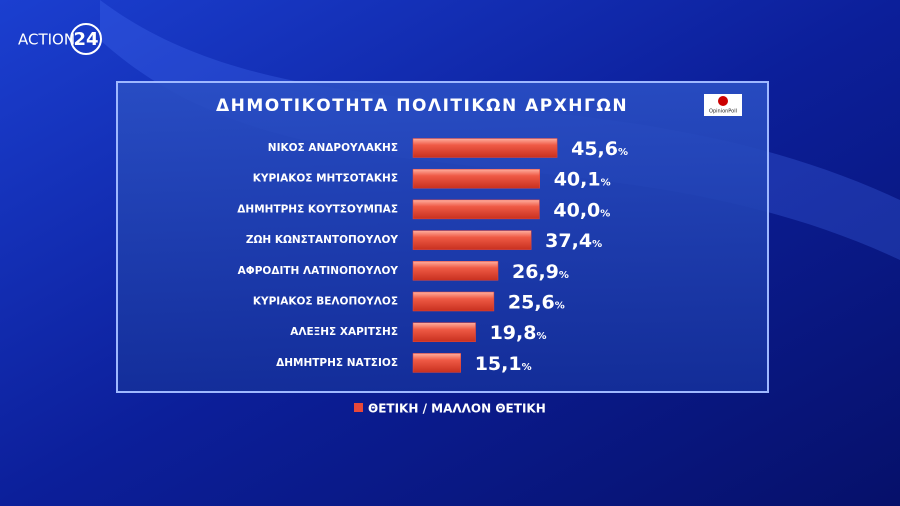  I want to click on category-label: ΔΗΜΗΤΡΗΣ ΚΟΥΤΣΟΥΜΠΑΣ, so click(317, 209).